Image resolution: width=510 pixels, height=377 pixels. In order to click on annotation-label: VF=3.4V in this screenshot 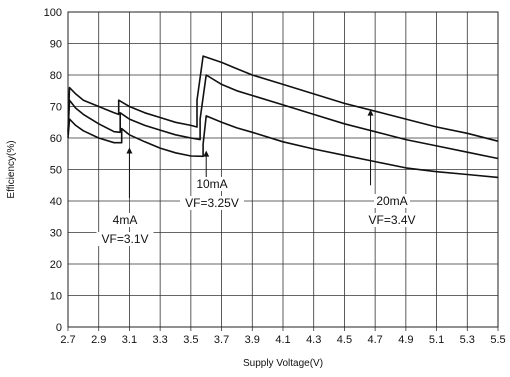, I will do `click(391, 220)`.